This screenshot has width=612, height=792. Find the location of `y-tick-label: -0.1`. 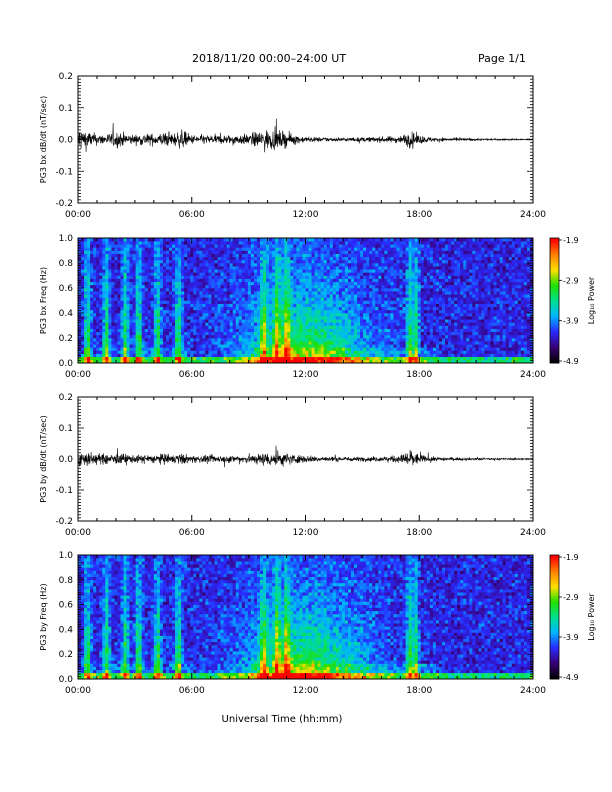

y-tick-label: -0.1 is located at coordinates (64, 172).